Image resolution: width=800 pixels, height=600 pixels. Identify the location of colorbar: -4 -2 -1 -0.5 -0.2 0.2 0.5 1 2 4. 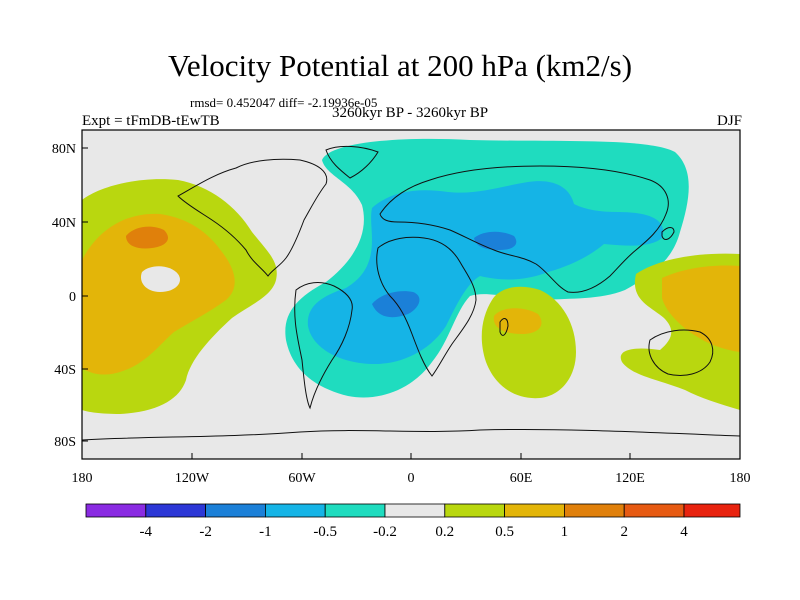
(413, 521).